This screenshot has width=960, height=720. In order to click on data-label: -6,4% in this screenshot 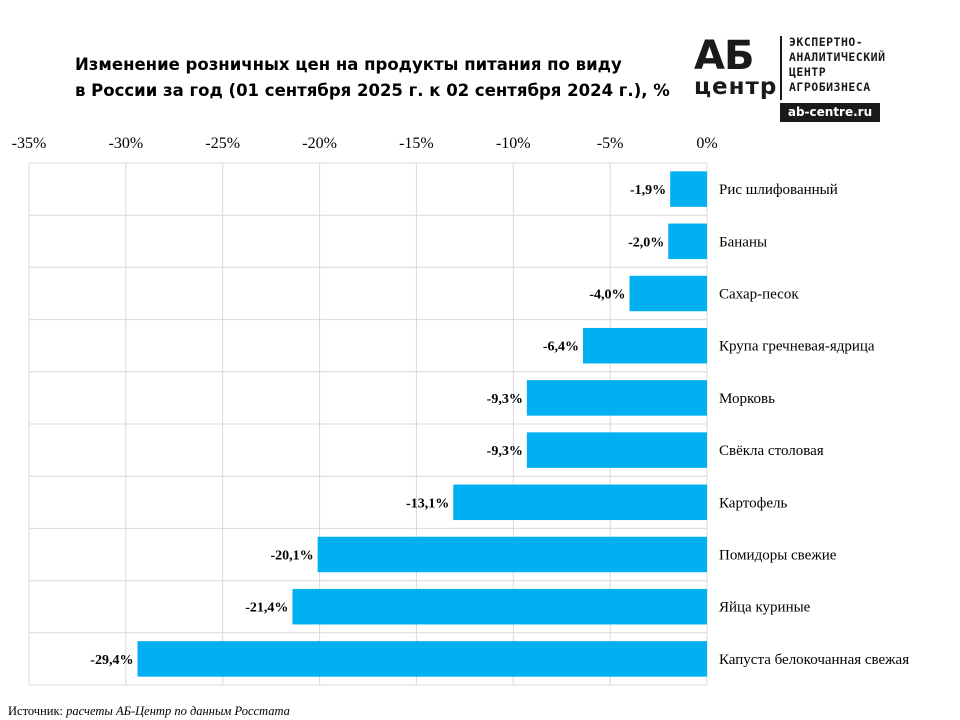, I will do `click(561, 347)`.